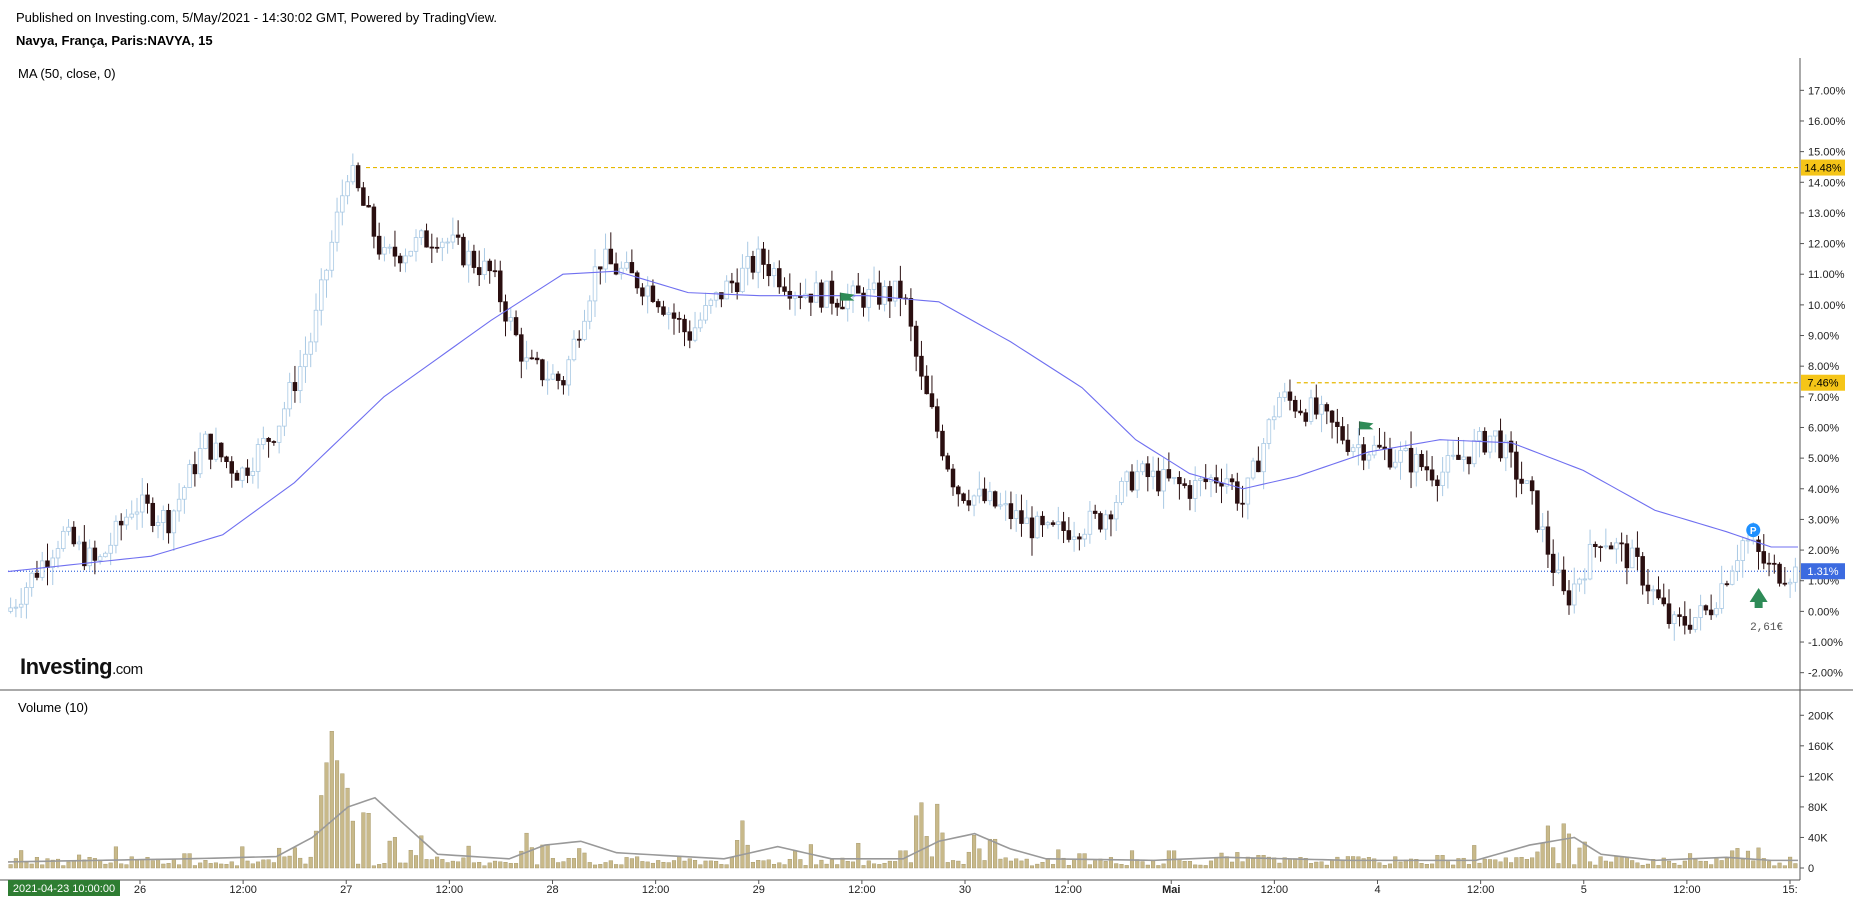 The image size is (1853, 902). I want to click on price-level-badge, so click(1823, 382).